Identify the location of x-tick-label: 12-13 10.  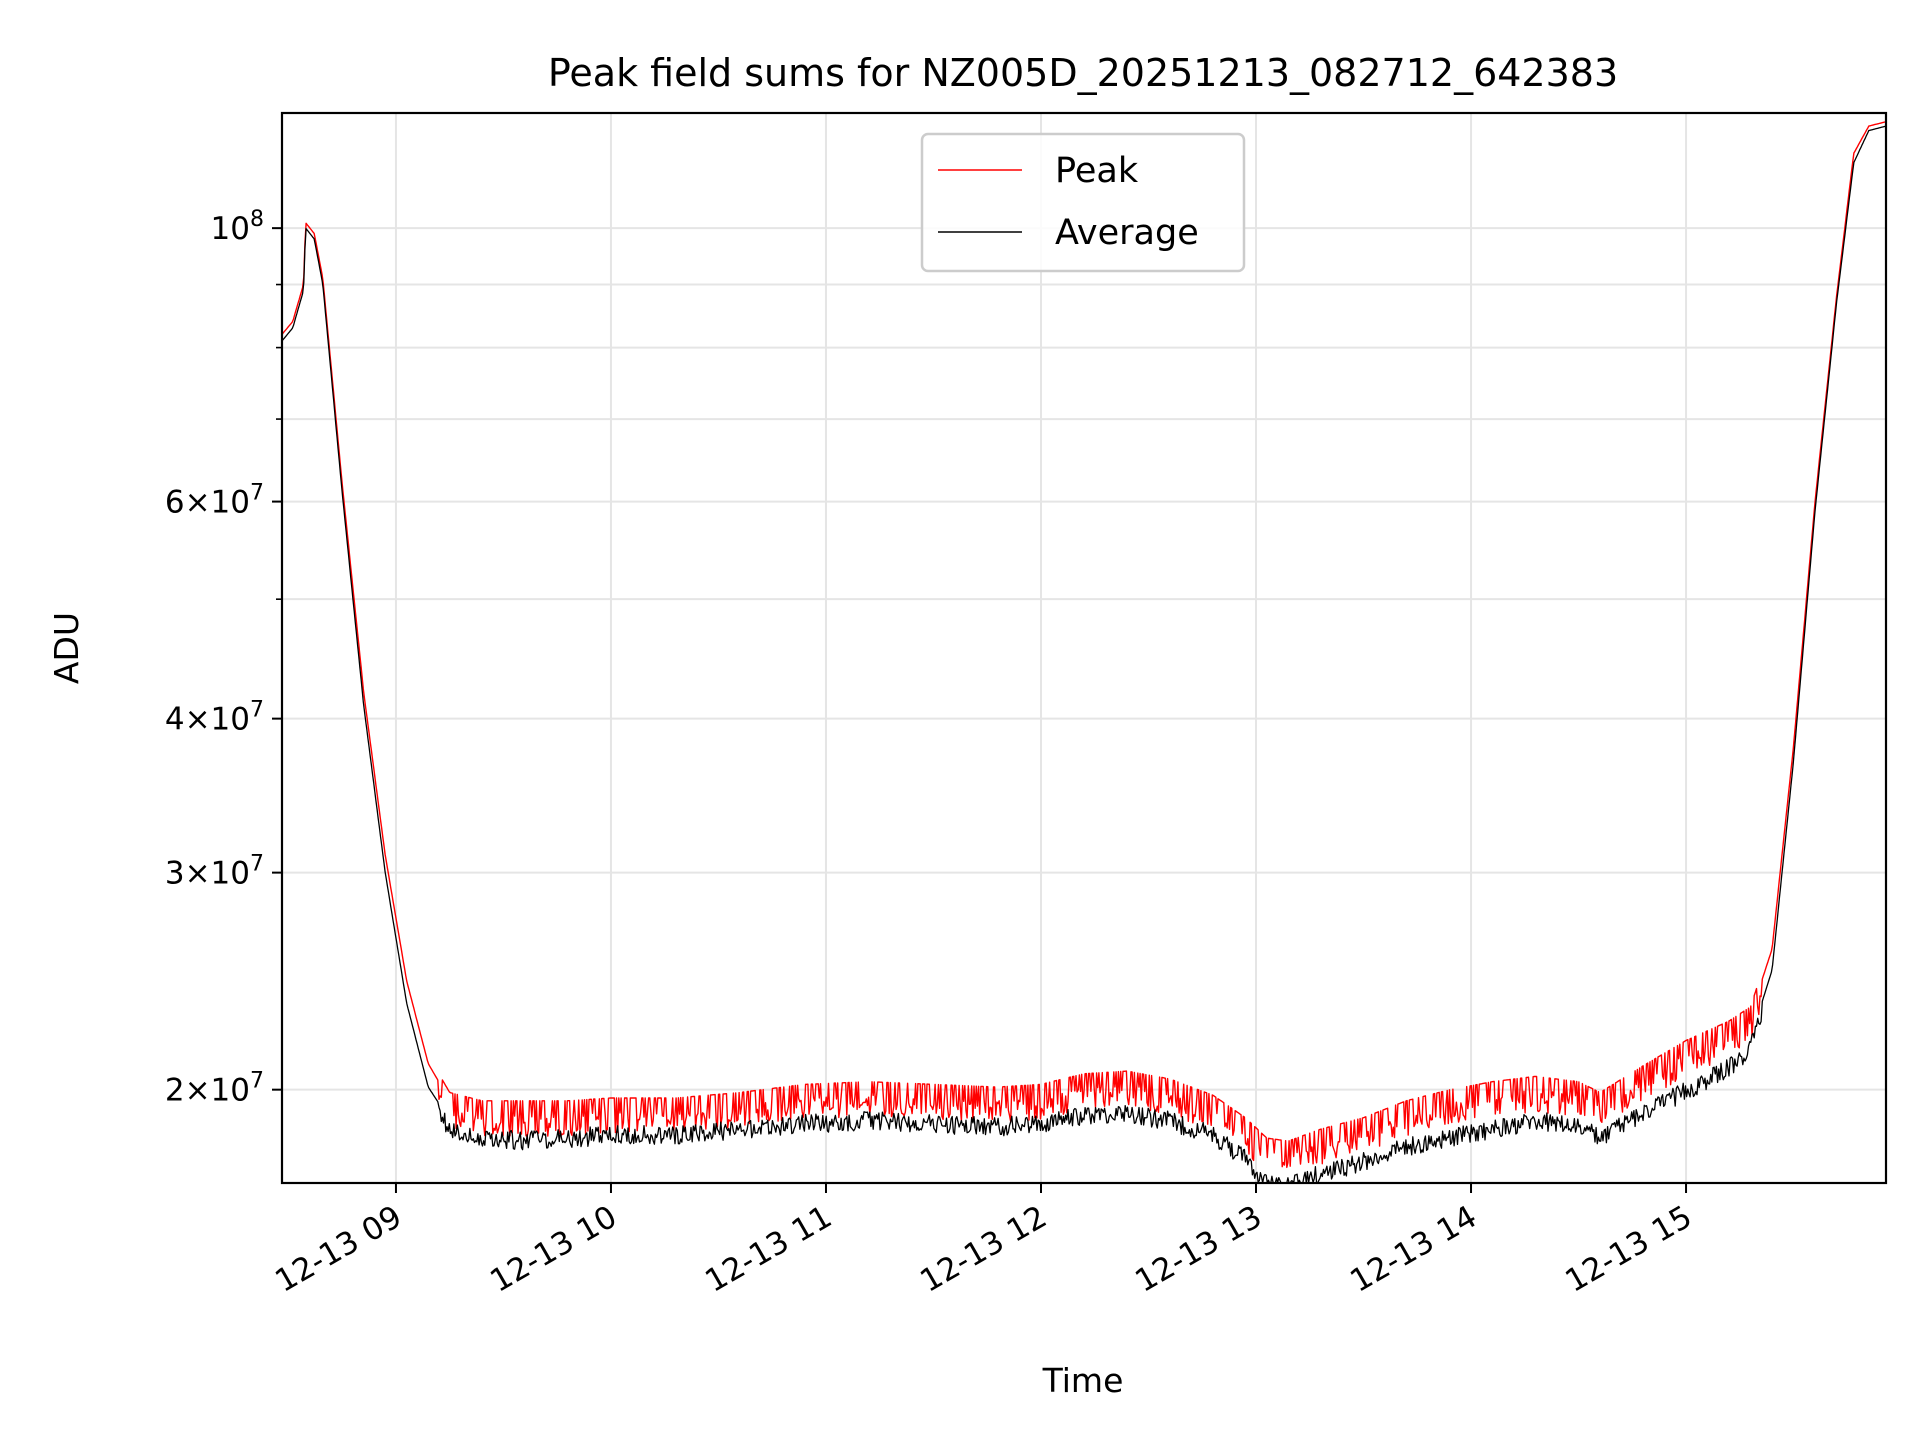
(553, 1249).